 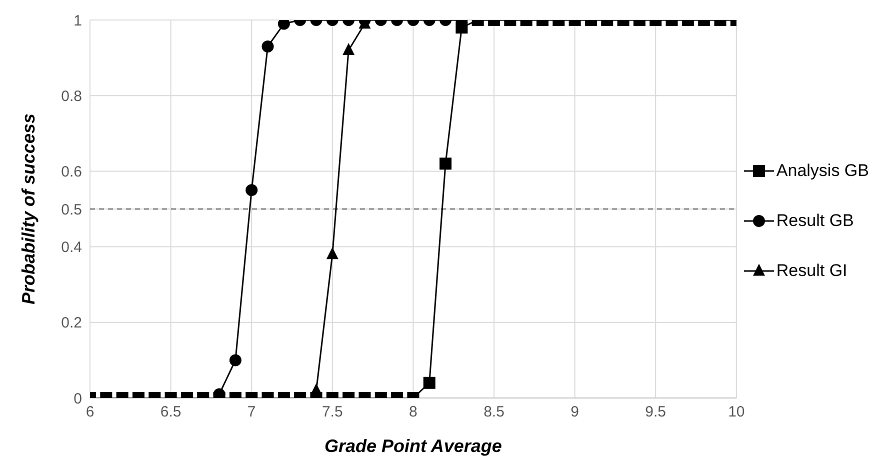 What do you see at coordinates (332, 412) in the screenshot?
I see `x-tick-label: 7.5` at bounding box center [332, 412].